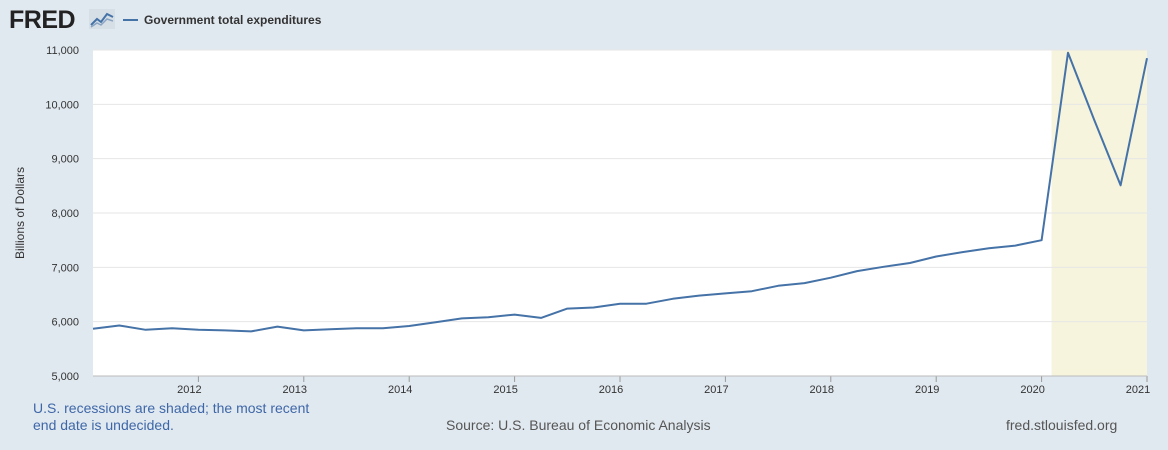 The width and height of the screenshot is (1168, 450). I want to click on x-tick-label: 2016, so click(611, 390).